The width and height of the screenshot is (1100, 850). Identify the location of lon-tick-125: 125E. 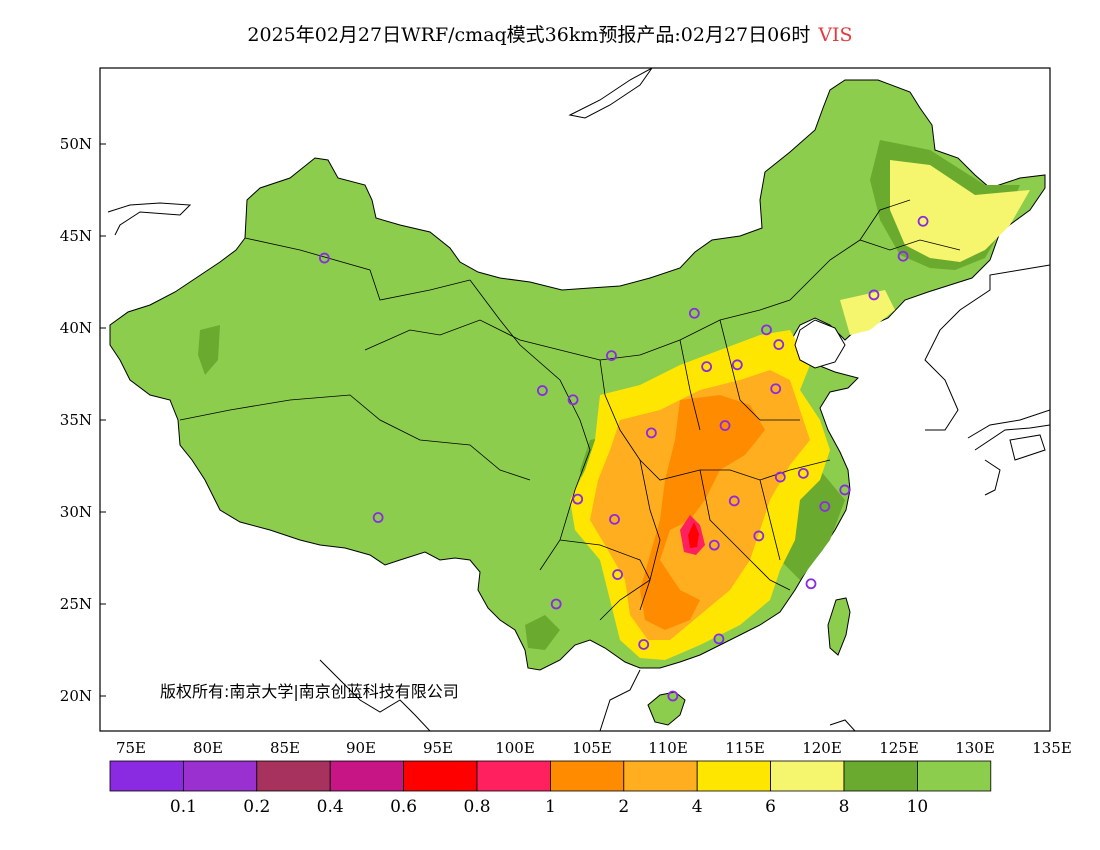
(899, 748).